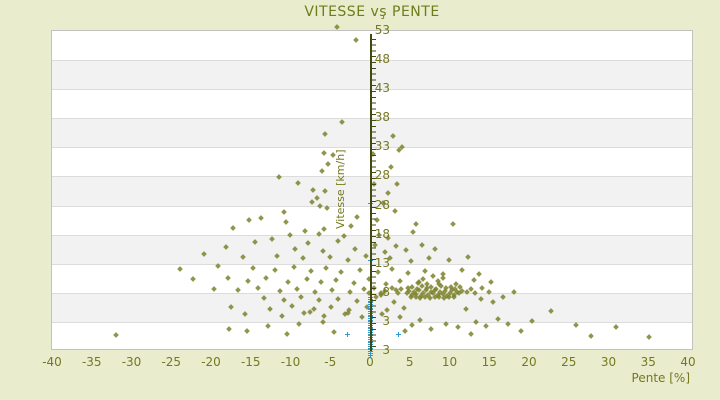 The height and width of the screenshot is (400, 720). I want to click on y-tick-label: 18, so click(382, 233).